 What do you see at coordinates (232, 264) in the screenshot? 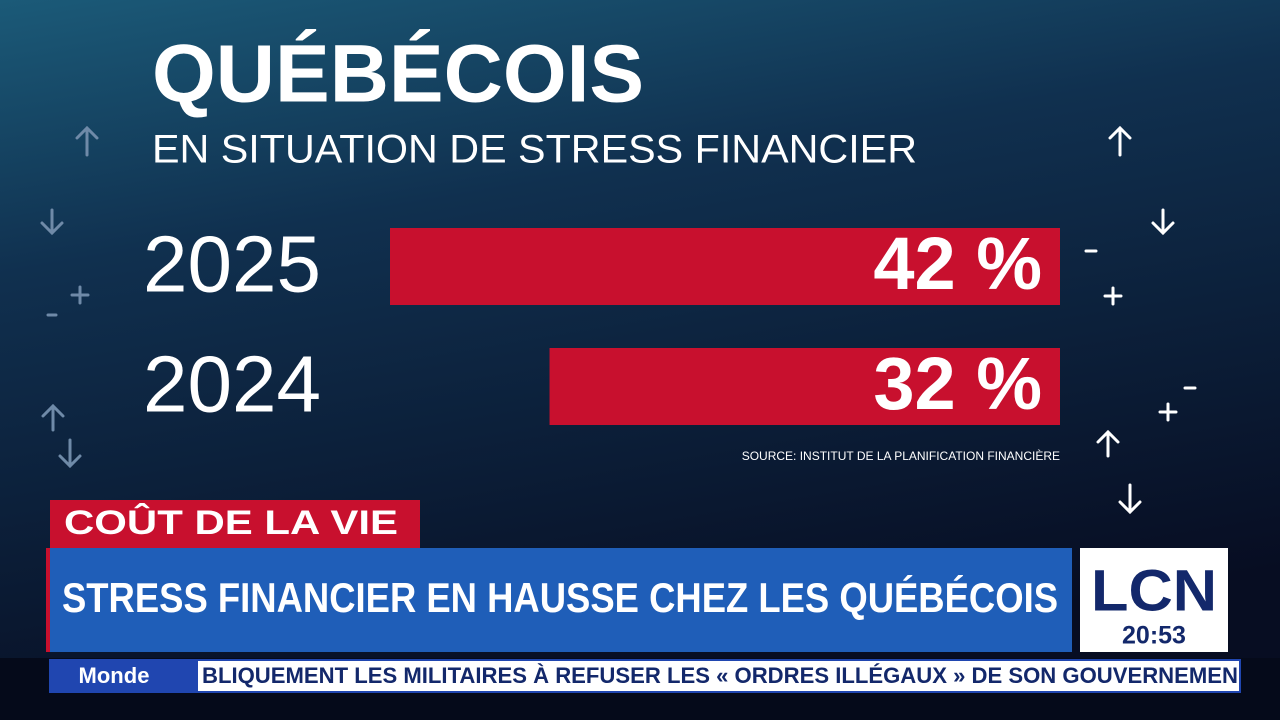
I see `category-label: 2025` at bounding box center [232, 264].